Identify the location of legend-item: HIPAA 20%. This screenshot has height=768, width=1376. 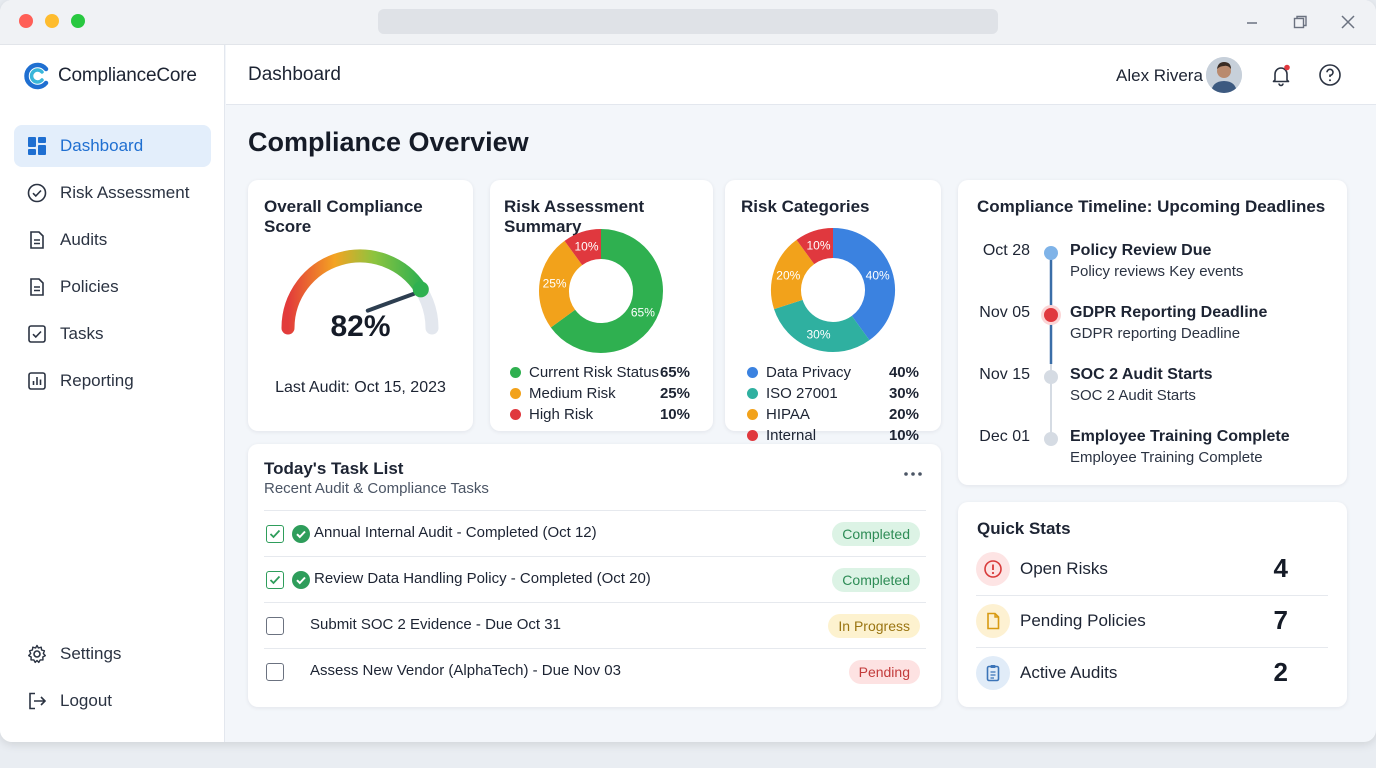
(833, 414).